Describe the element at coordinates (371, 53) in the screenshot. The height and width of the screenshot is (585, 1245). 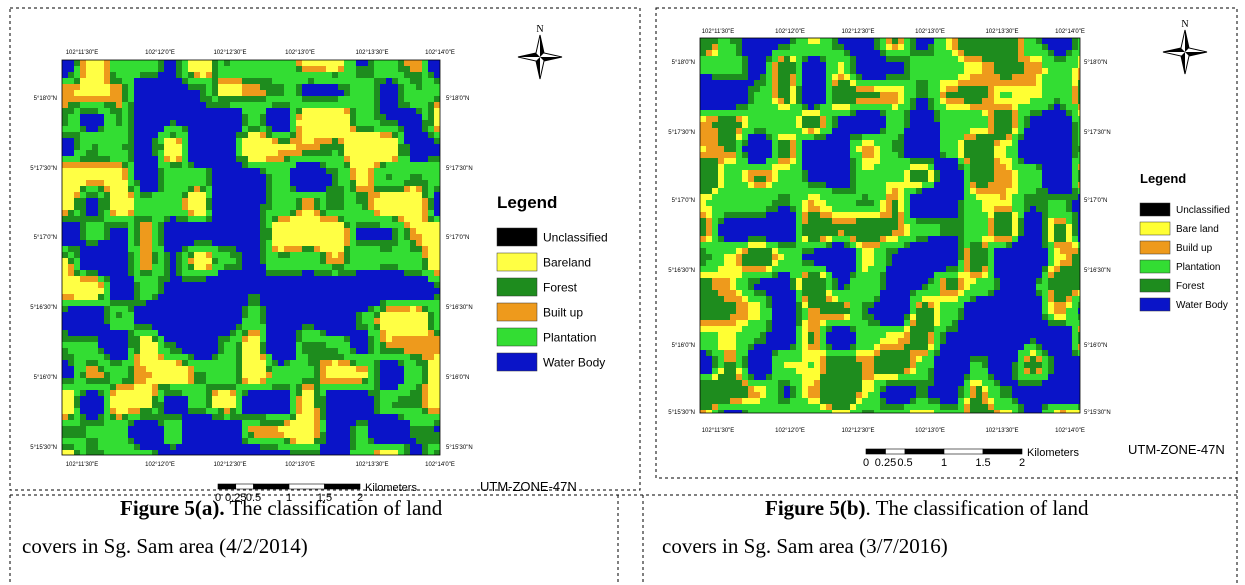
I see `longitude-label: 102°13'30"E` at that location.